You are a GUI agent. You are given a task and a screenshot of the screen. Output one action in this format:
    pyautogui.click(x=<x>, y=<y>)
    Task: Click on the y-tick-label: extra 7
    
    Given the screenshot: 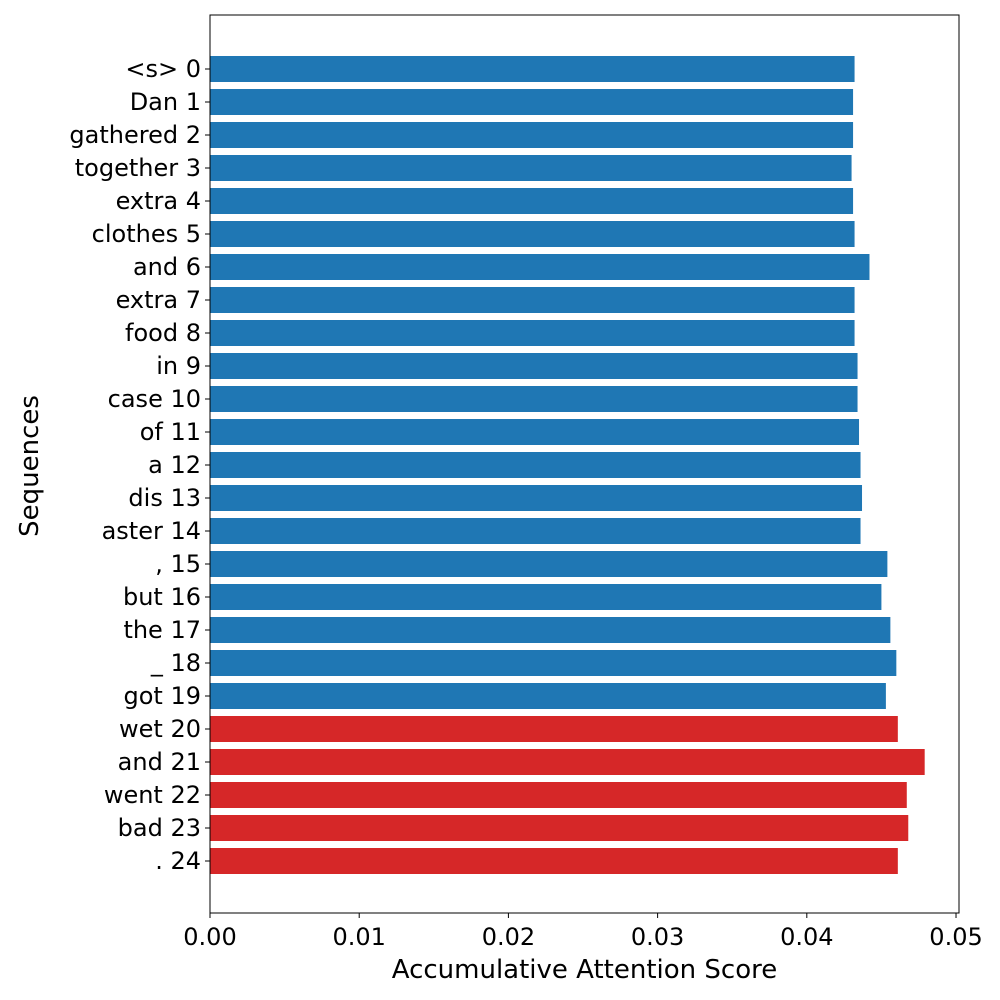 What is the action you would take?
    pyautogui.click(x=158, y=300)
    